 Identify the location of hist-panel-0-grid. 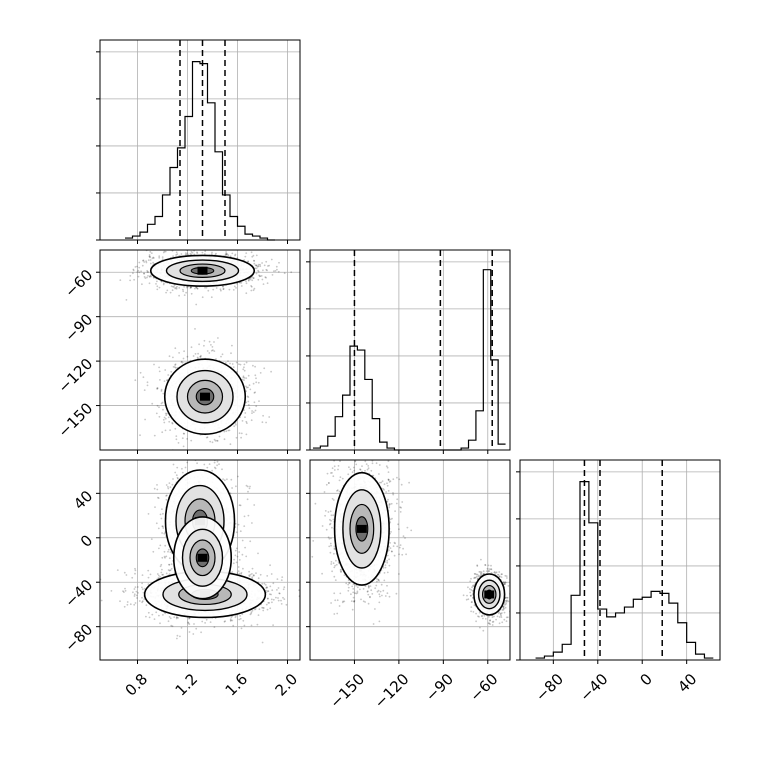
(200, 140).